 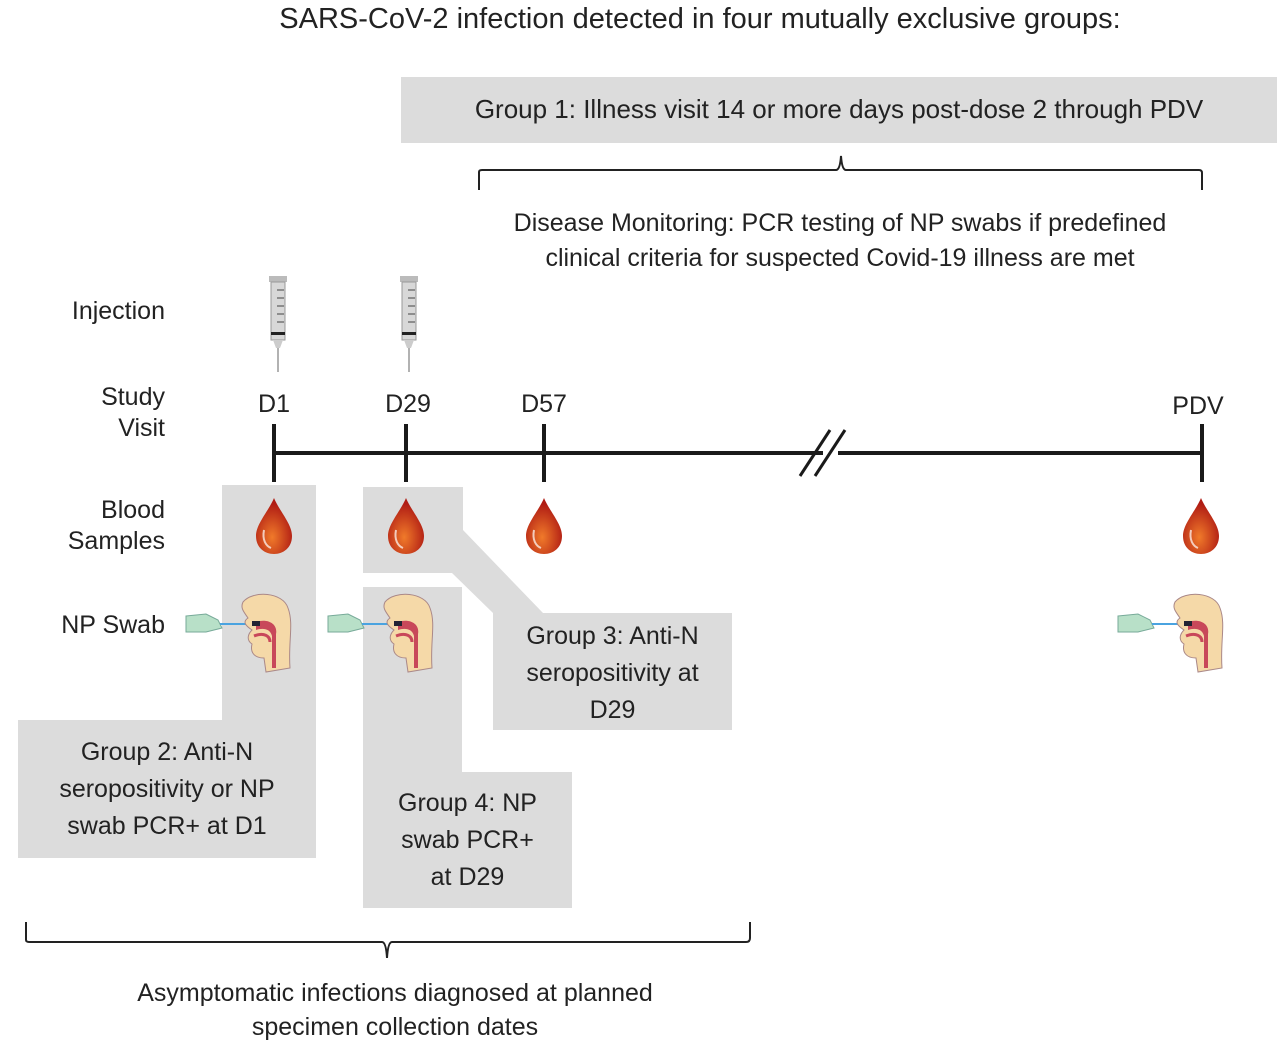 I want to click on group2-line3: swab PCR+ at D1, so click(x=167, y=826).